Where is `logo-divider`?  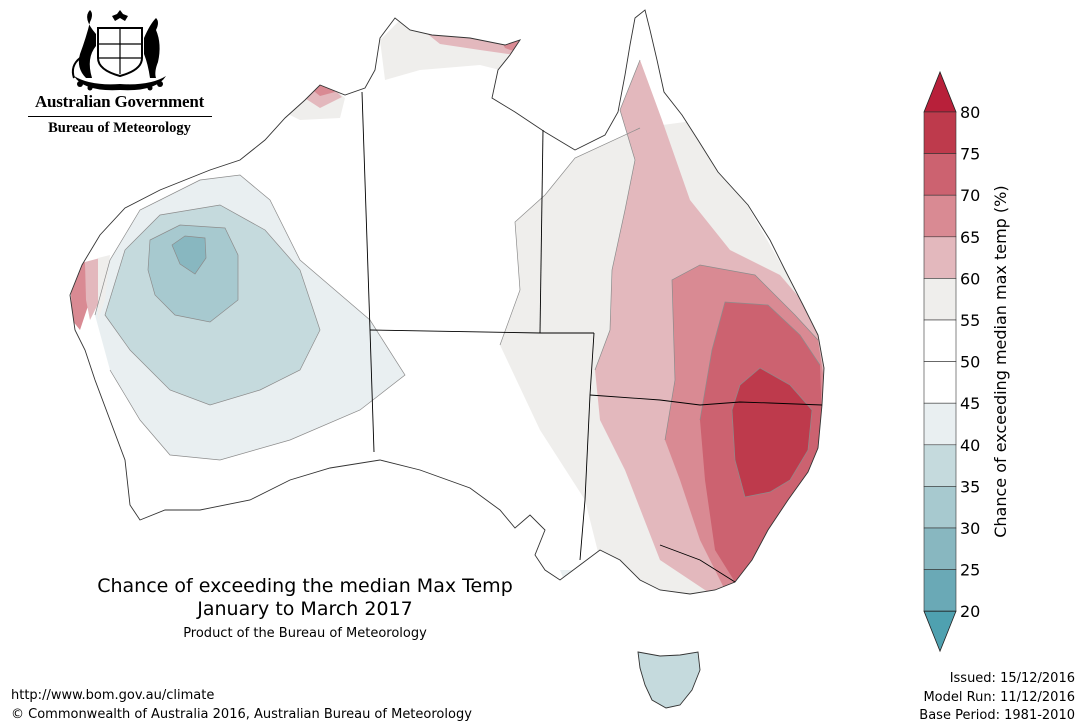
logo-divider is located at coordinates (119, 116).